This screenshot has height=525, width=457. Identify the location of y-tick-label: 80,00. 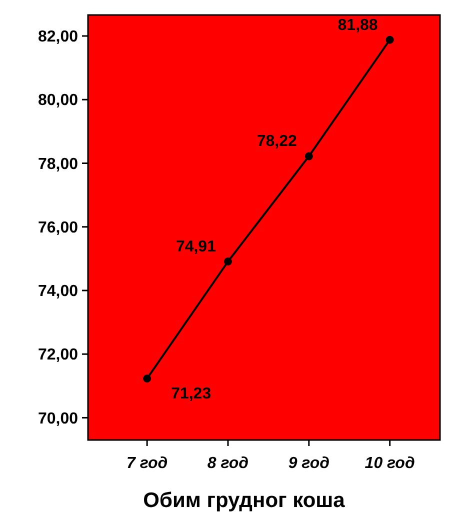
(58, 101).